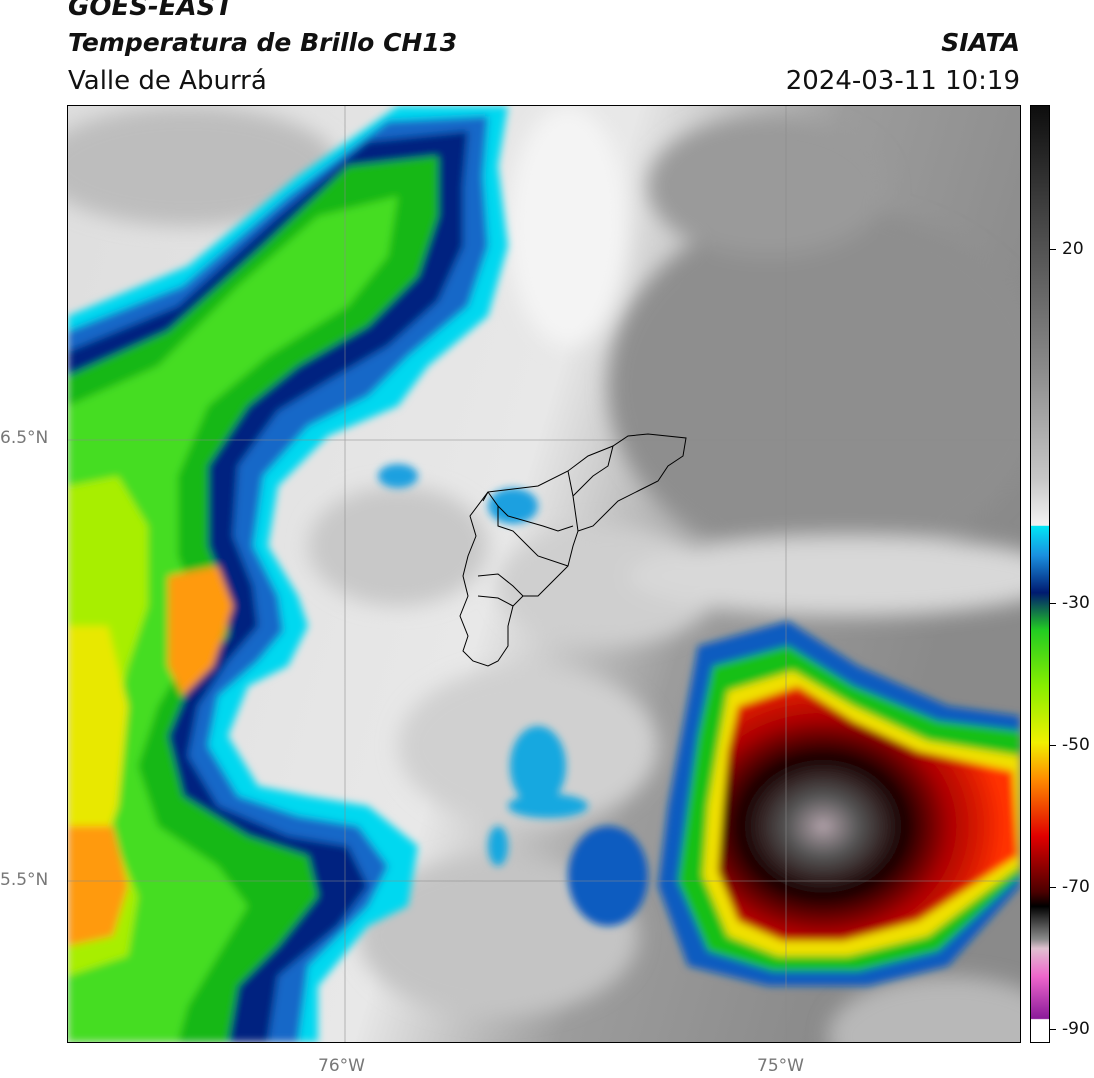 This screenshot has height=1078, width=1094. I want to click on convective-storm-cell, so click(839, 803).